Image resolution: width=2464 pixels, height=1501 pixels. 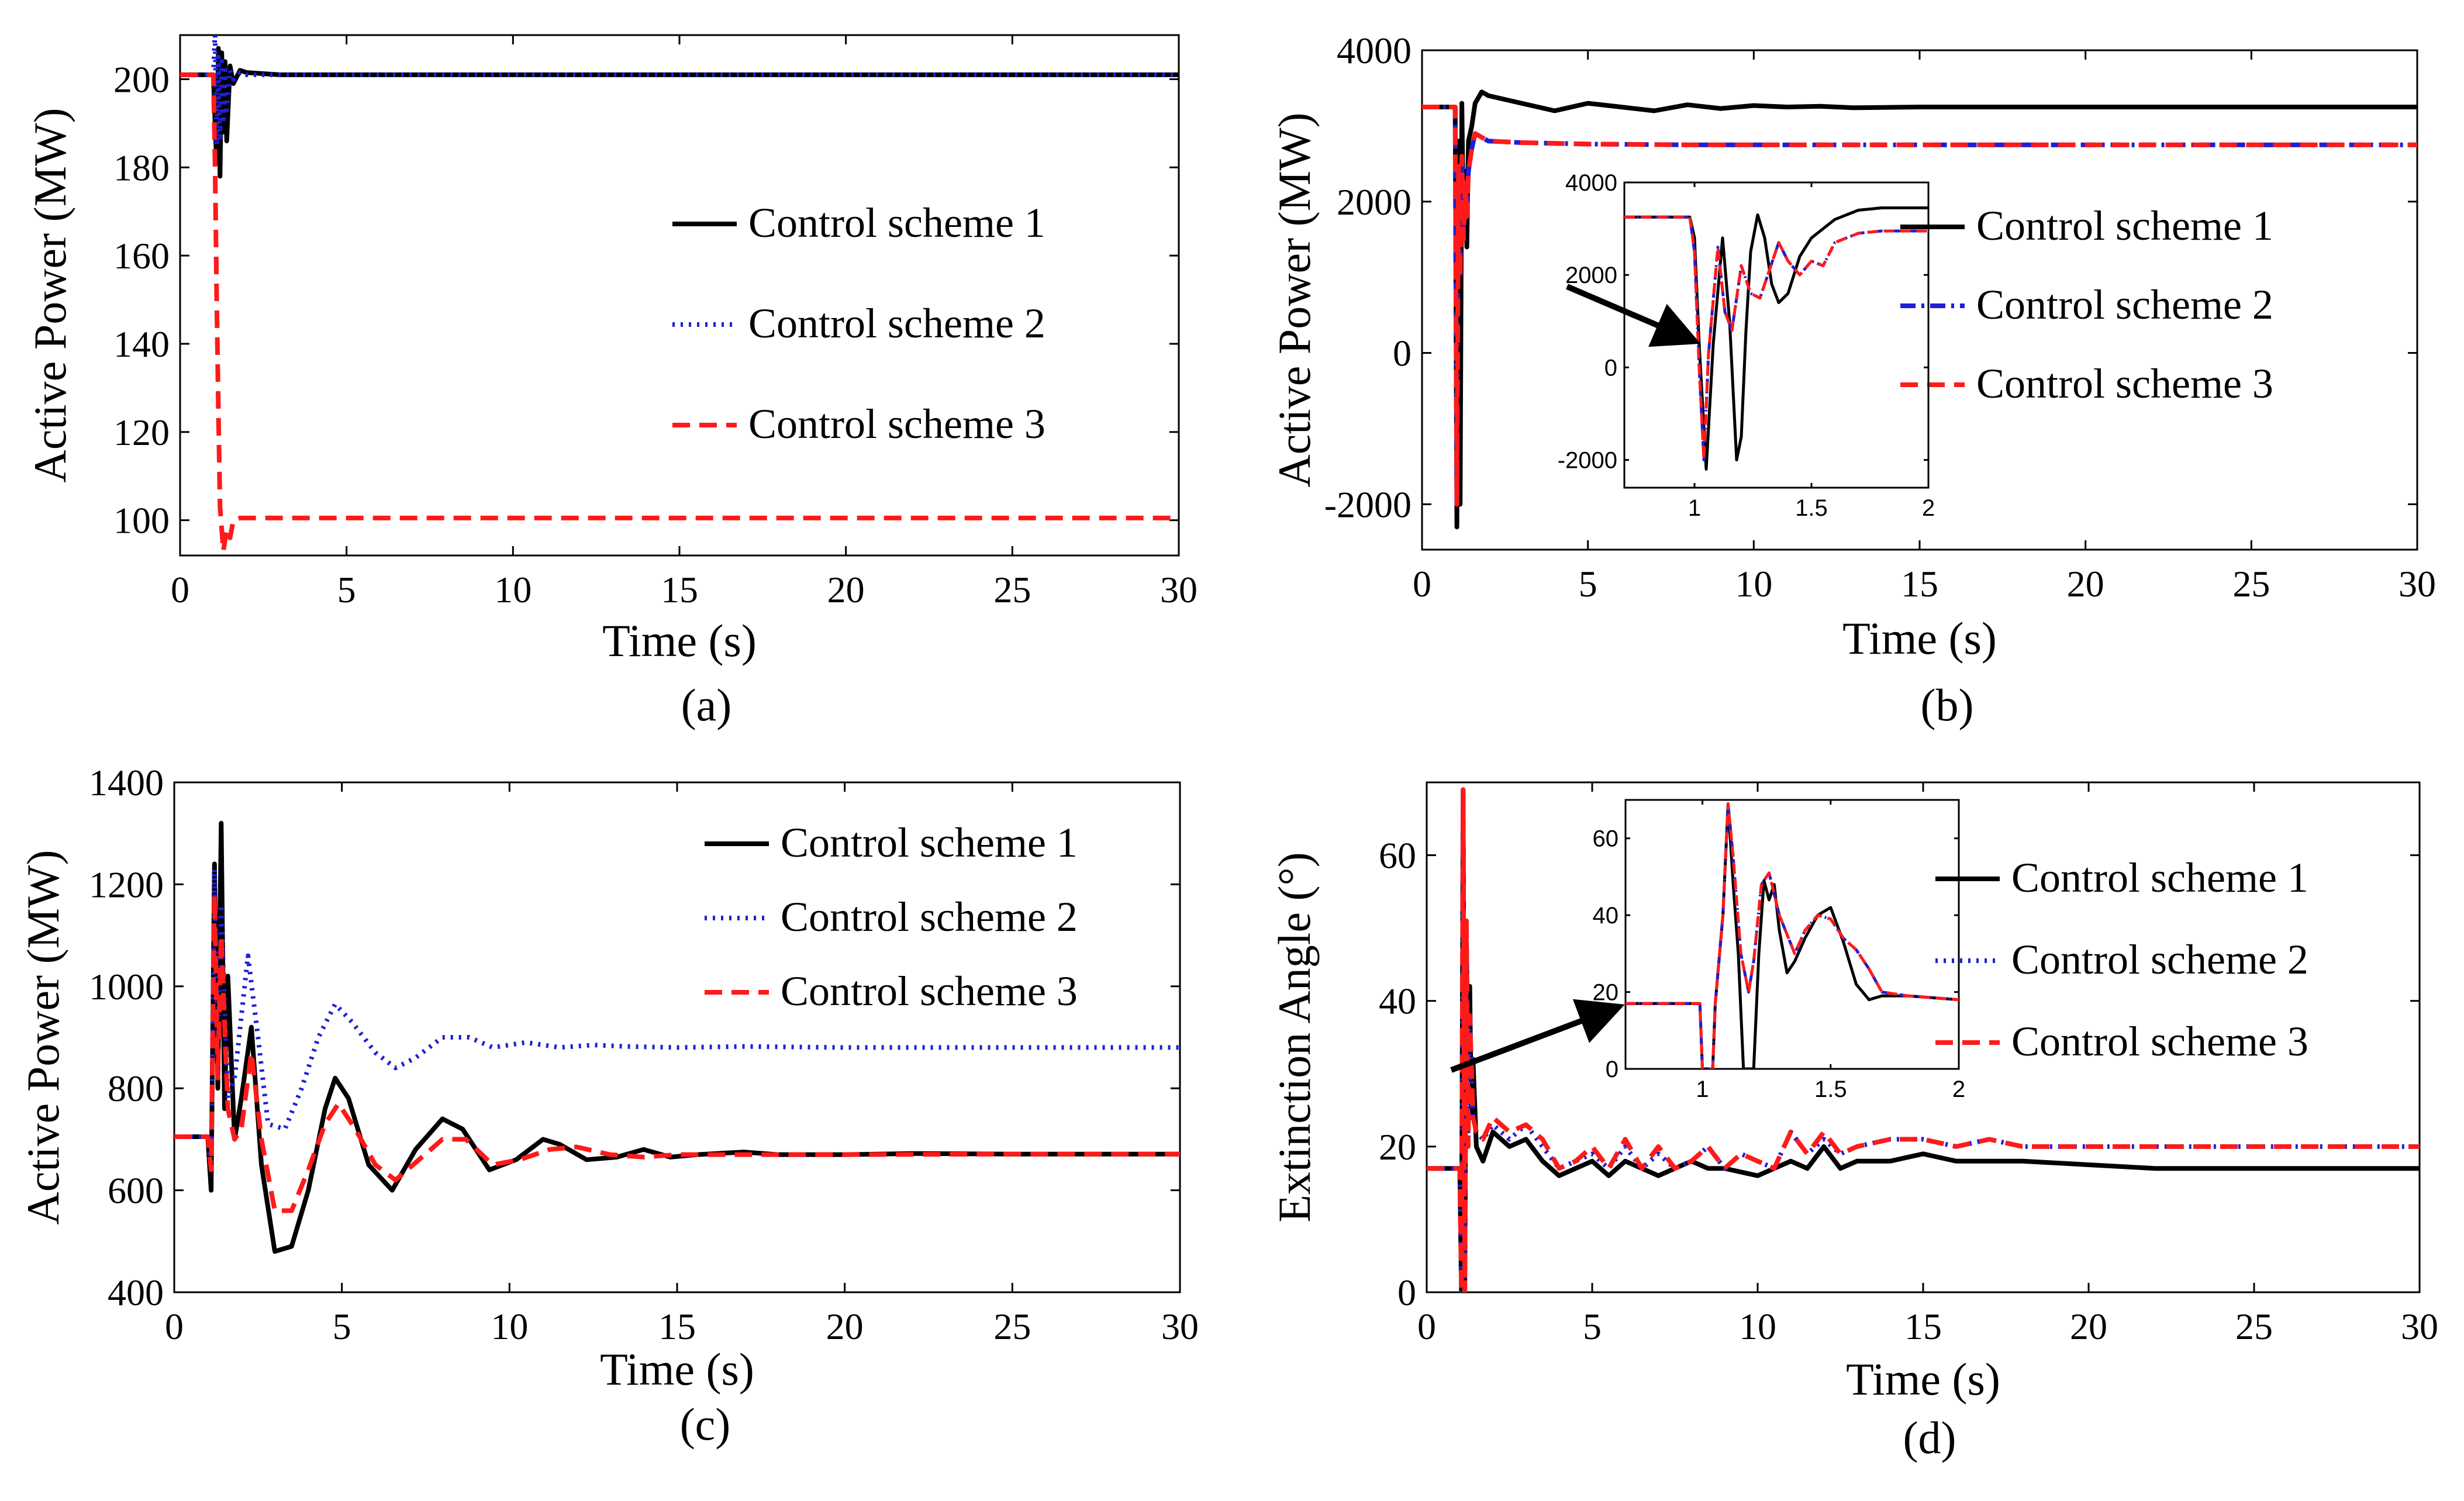 I want to click on panel-caption: (a), so click(x=707, y=705).